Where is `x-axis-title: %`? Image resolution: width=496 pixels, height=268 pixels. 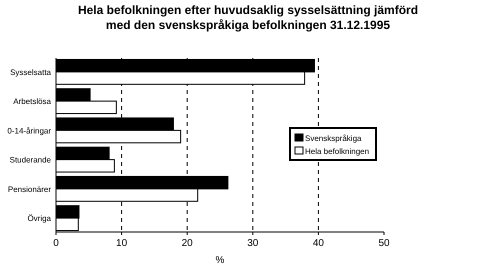 x-axis-title: % is located at coordinates (220, 260).